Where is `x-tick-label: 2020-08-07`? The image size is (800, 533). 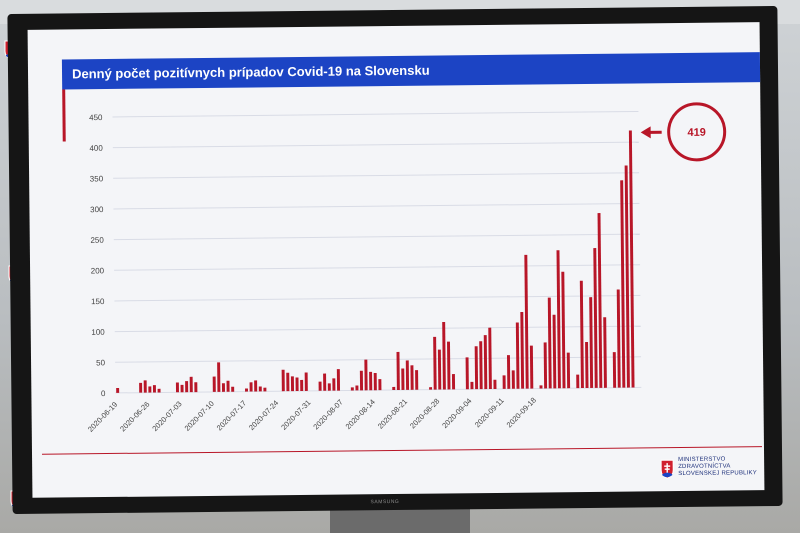 x-tick-label: 2020-08-07 is located at coordinates (327, 415).